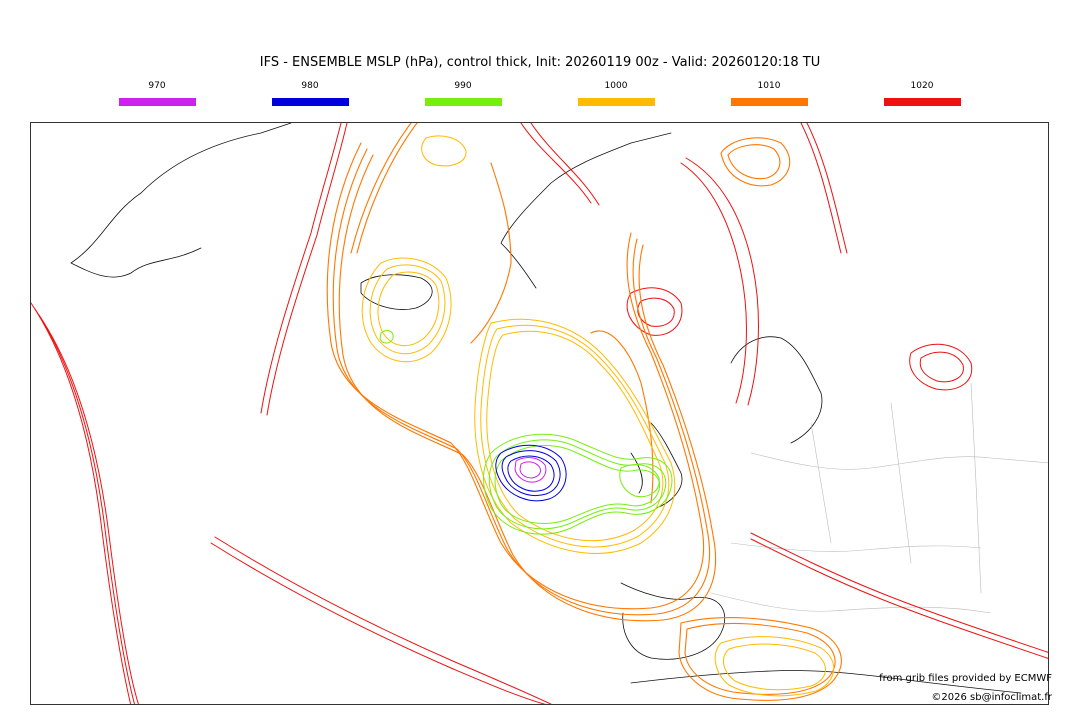 This screenshot has height=718, width=1080. What do you see at coordinates (157, 93) in the screenshot?
I see `legend-item-970: 970` at bounding box center [157, 93].